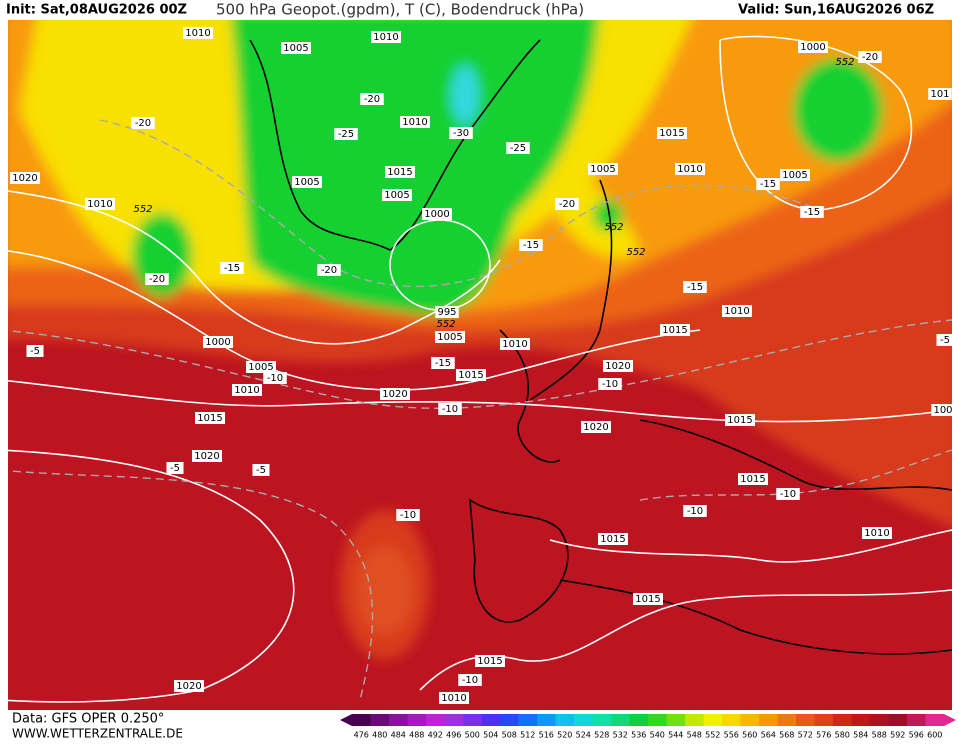 The height and width of the screenshot is (745, 959). Describe the element at coordinates (527, 735) in the screenshot. I see `colorbar-label: 512` at that location.